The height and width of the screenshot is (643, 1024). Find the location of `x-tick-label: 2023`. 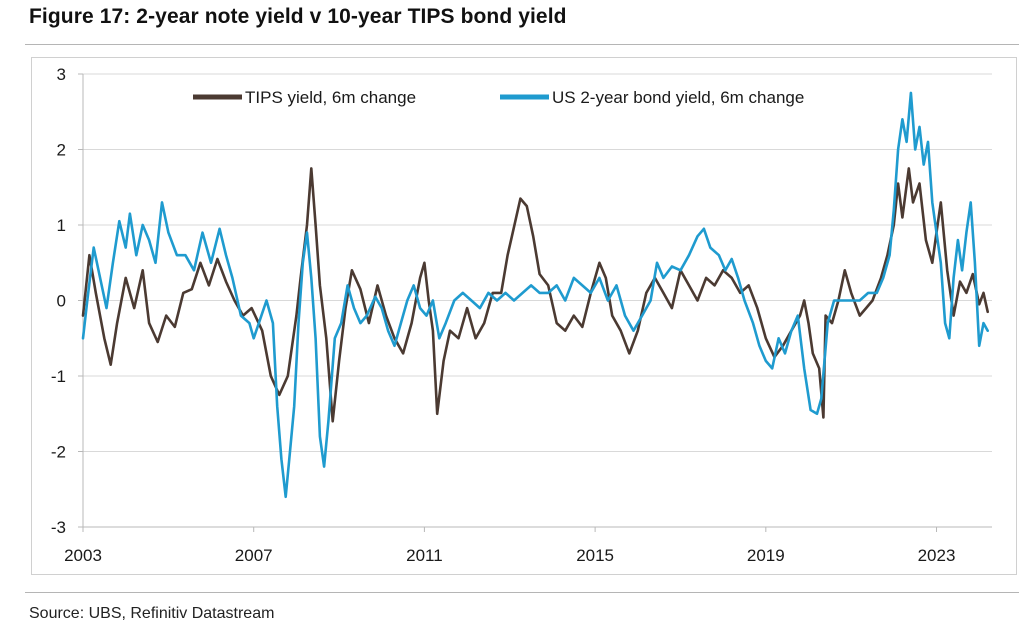

x-tick-label: 2023 is located at coordinates (937, 555).